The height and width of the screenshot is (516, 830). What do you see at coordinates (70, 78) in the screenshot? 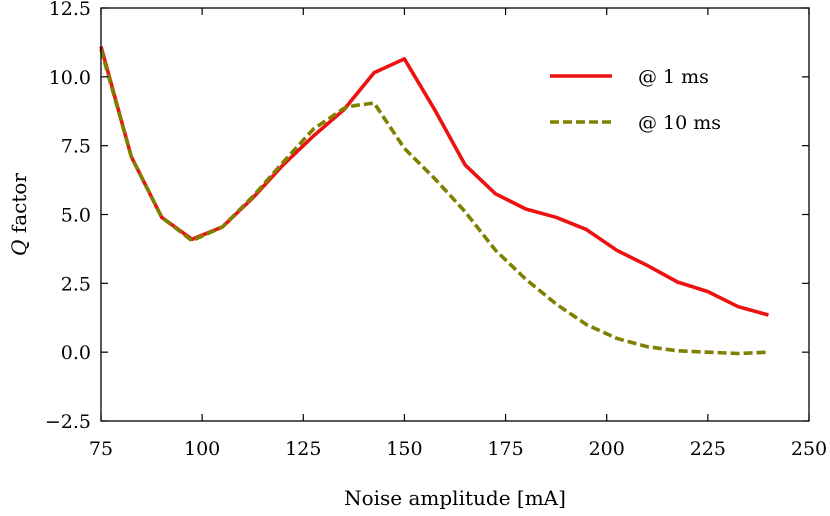
I see `y-tick-label: 10.0` at bounding box center [70, 78].